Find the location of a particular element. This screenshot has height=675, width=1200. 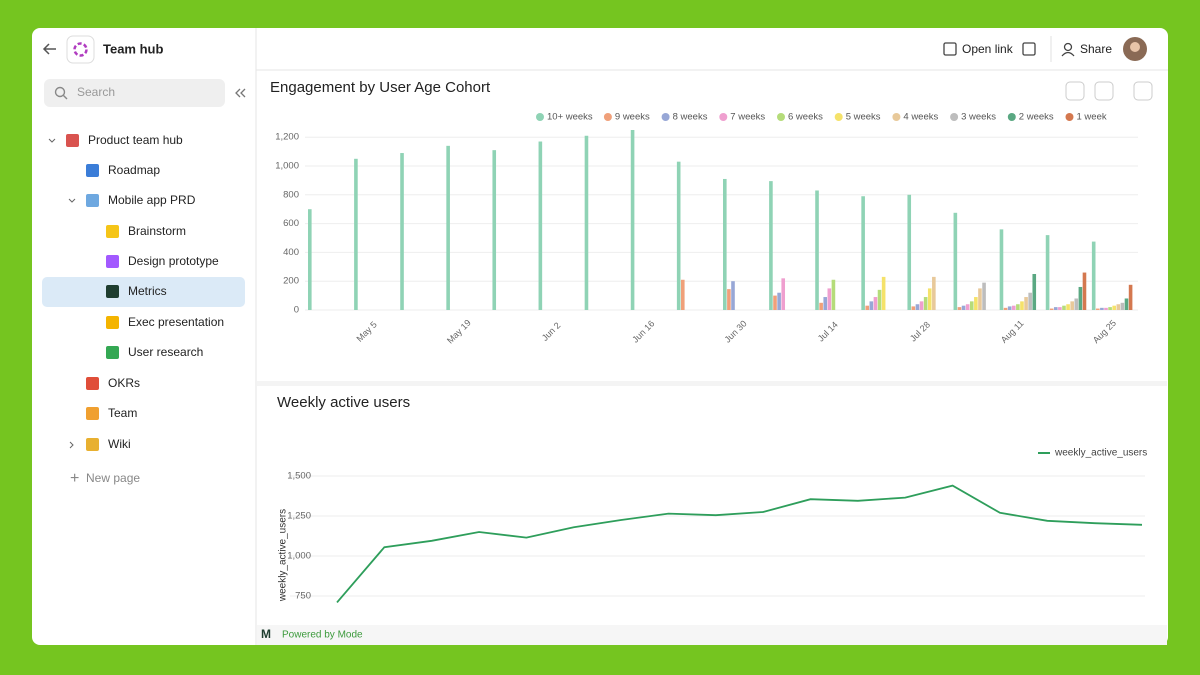

add-icon: + is located at coordinates (74, 478).